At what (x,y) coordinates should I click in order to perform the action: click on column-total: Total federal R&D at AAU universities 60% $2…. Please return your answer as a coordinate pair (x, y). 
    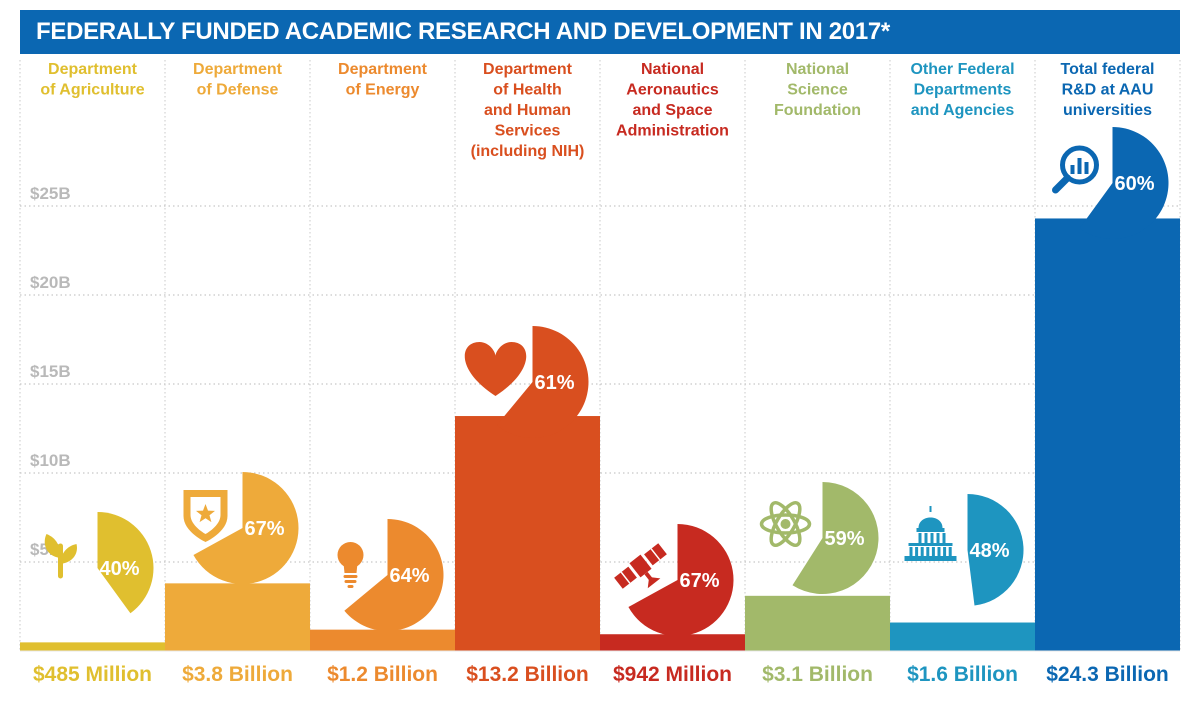
    Looking at the image, I should click on (1107, 373).